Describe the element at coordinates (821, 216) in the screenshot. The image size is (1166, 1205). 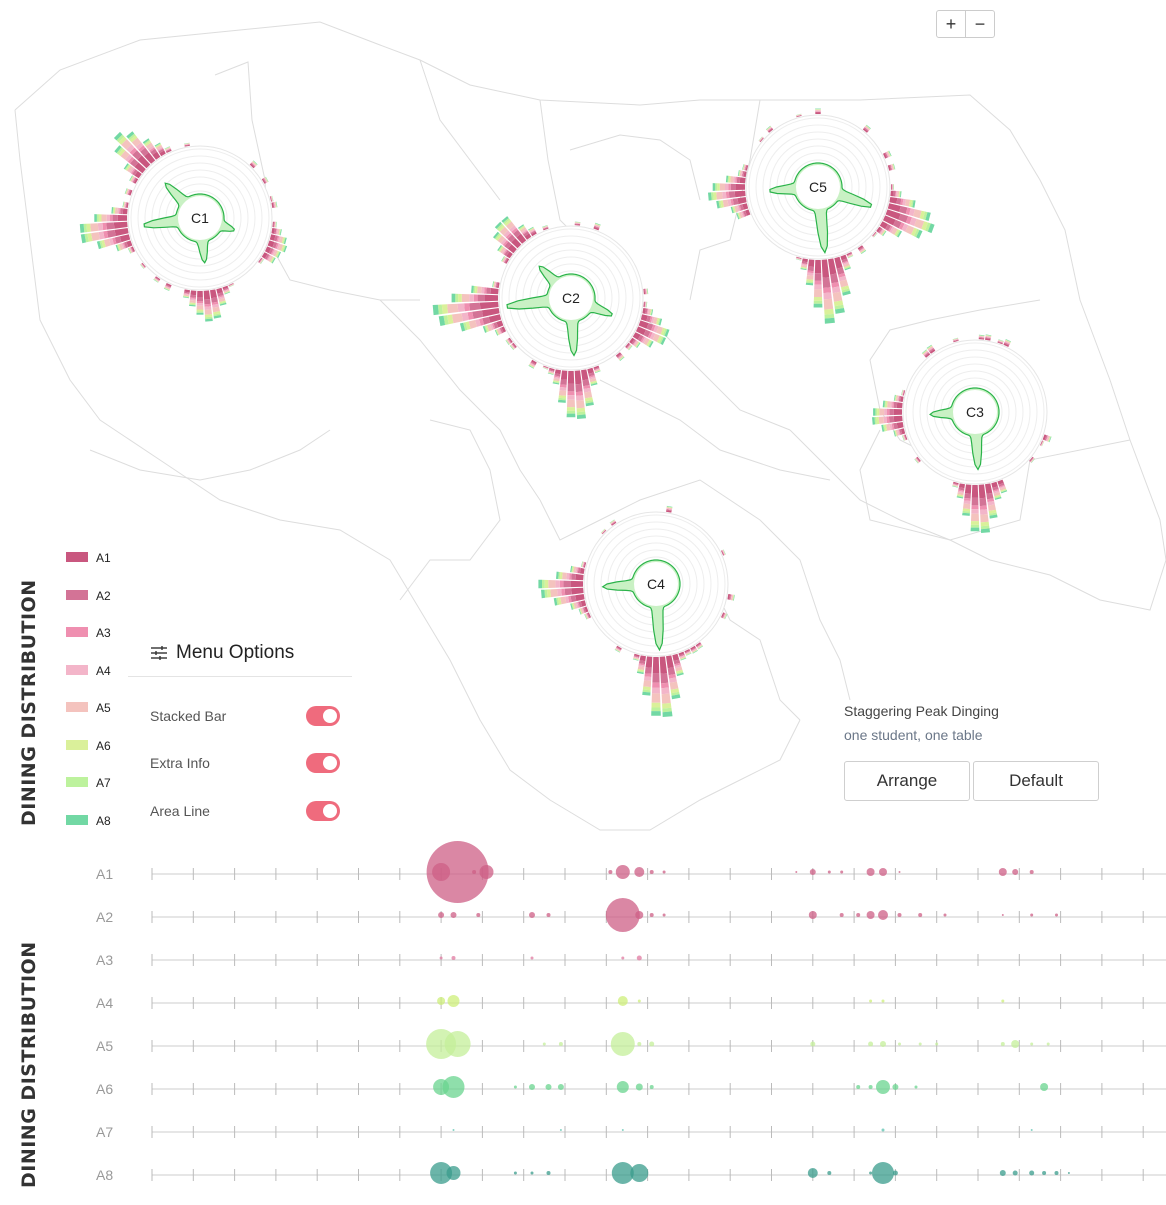
I see `canteen-glyph-c5: C5` at that location.